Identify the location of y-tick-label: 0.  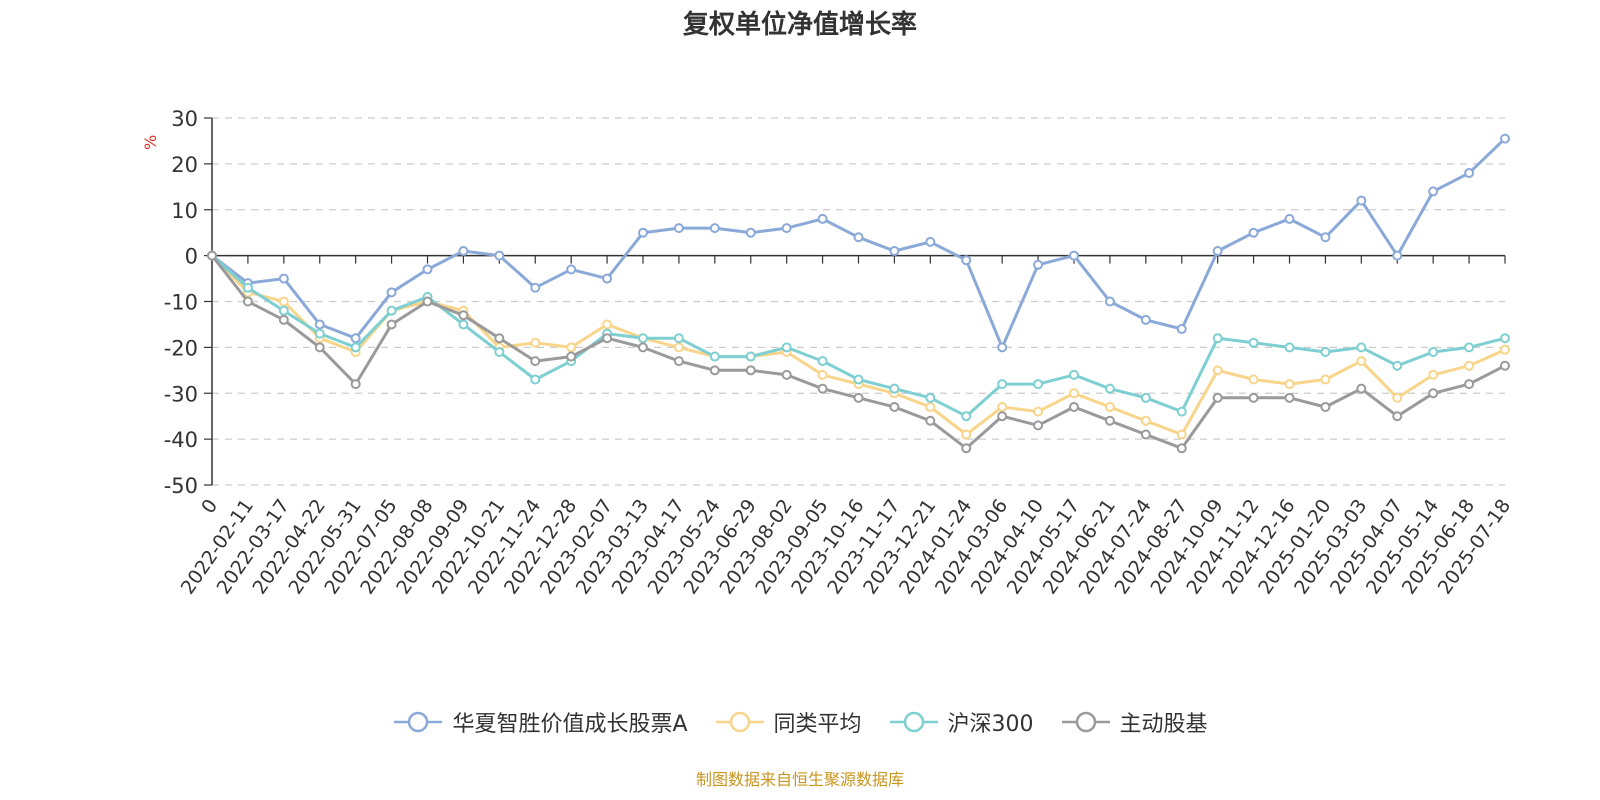
(191, 257).